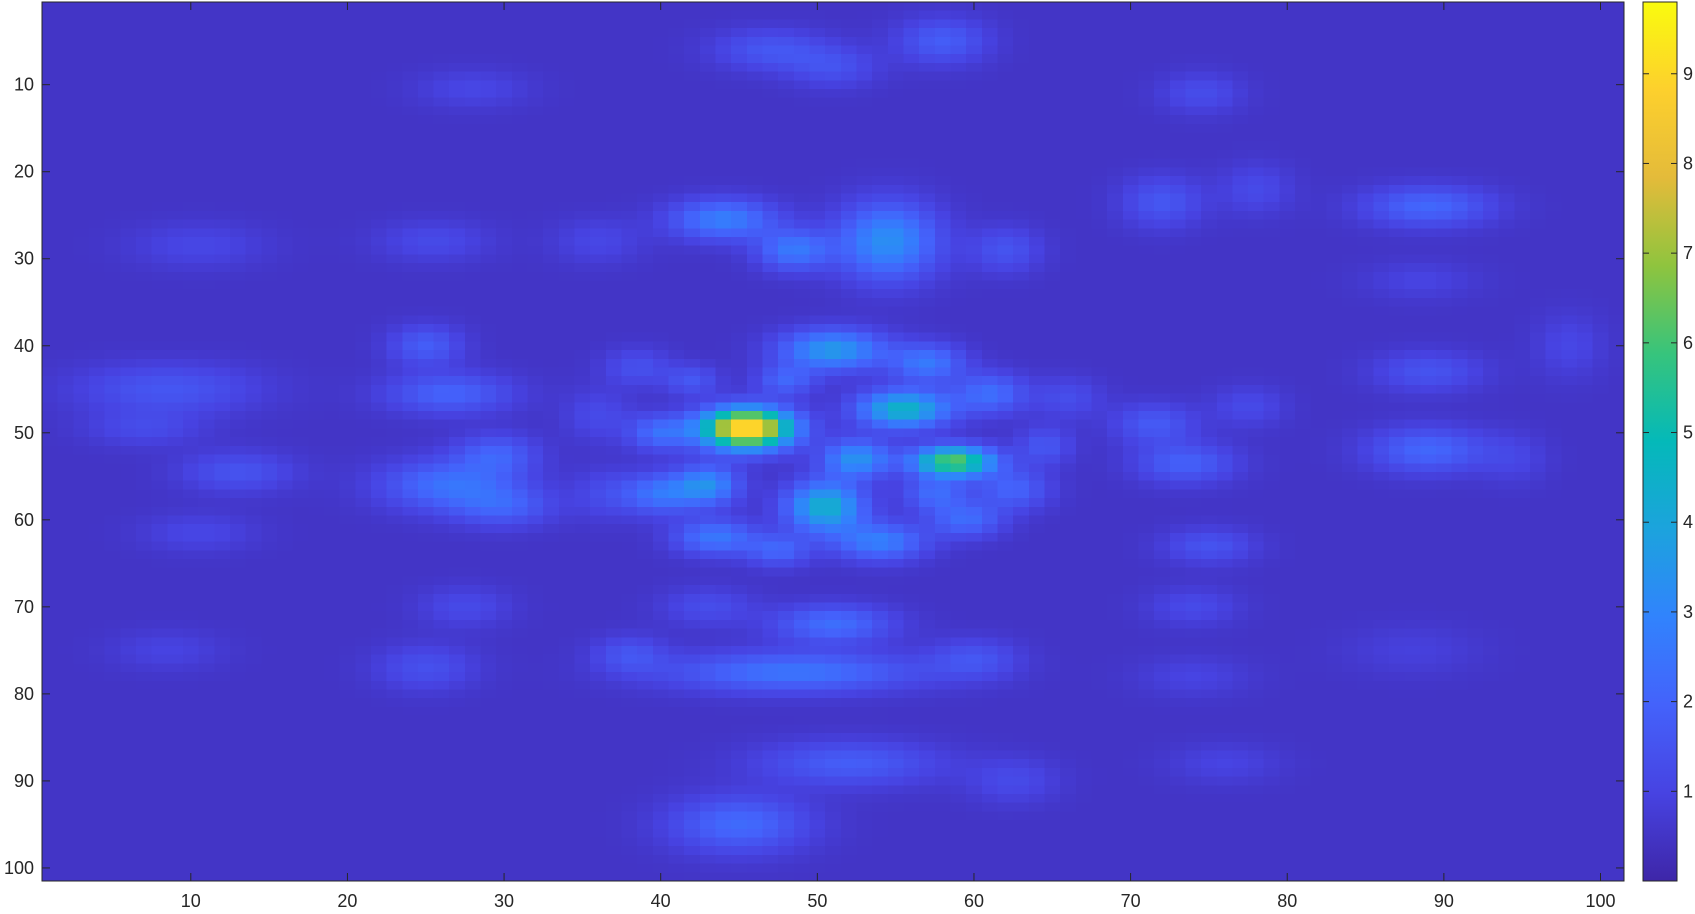 The image size is (1695, 914). What do you see at coordinates (817, 901) in the screenshot?
I see `x-tick-label: 50` at bounding box center [817, 901].